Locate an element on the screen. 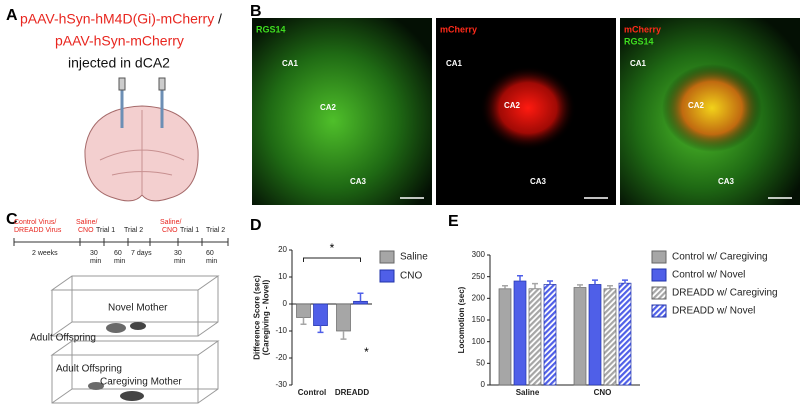 The width and height of the screenshot is (800, 409). y-tick-label: 20 is located at coordinates (282, 249).